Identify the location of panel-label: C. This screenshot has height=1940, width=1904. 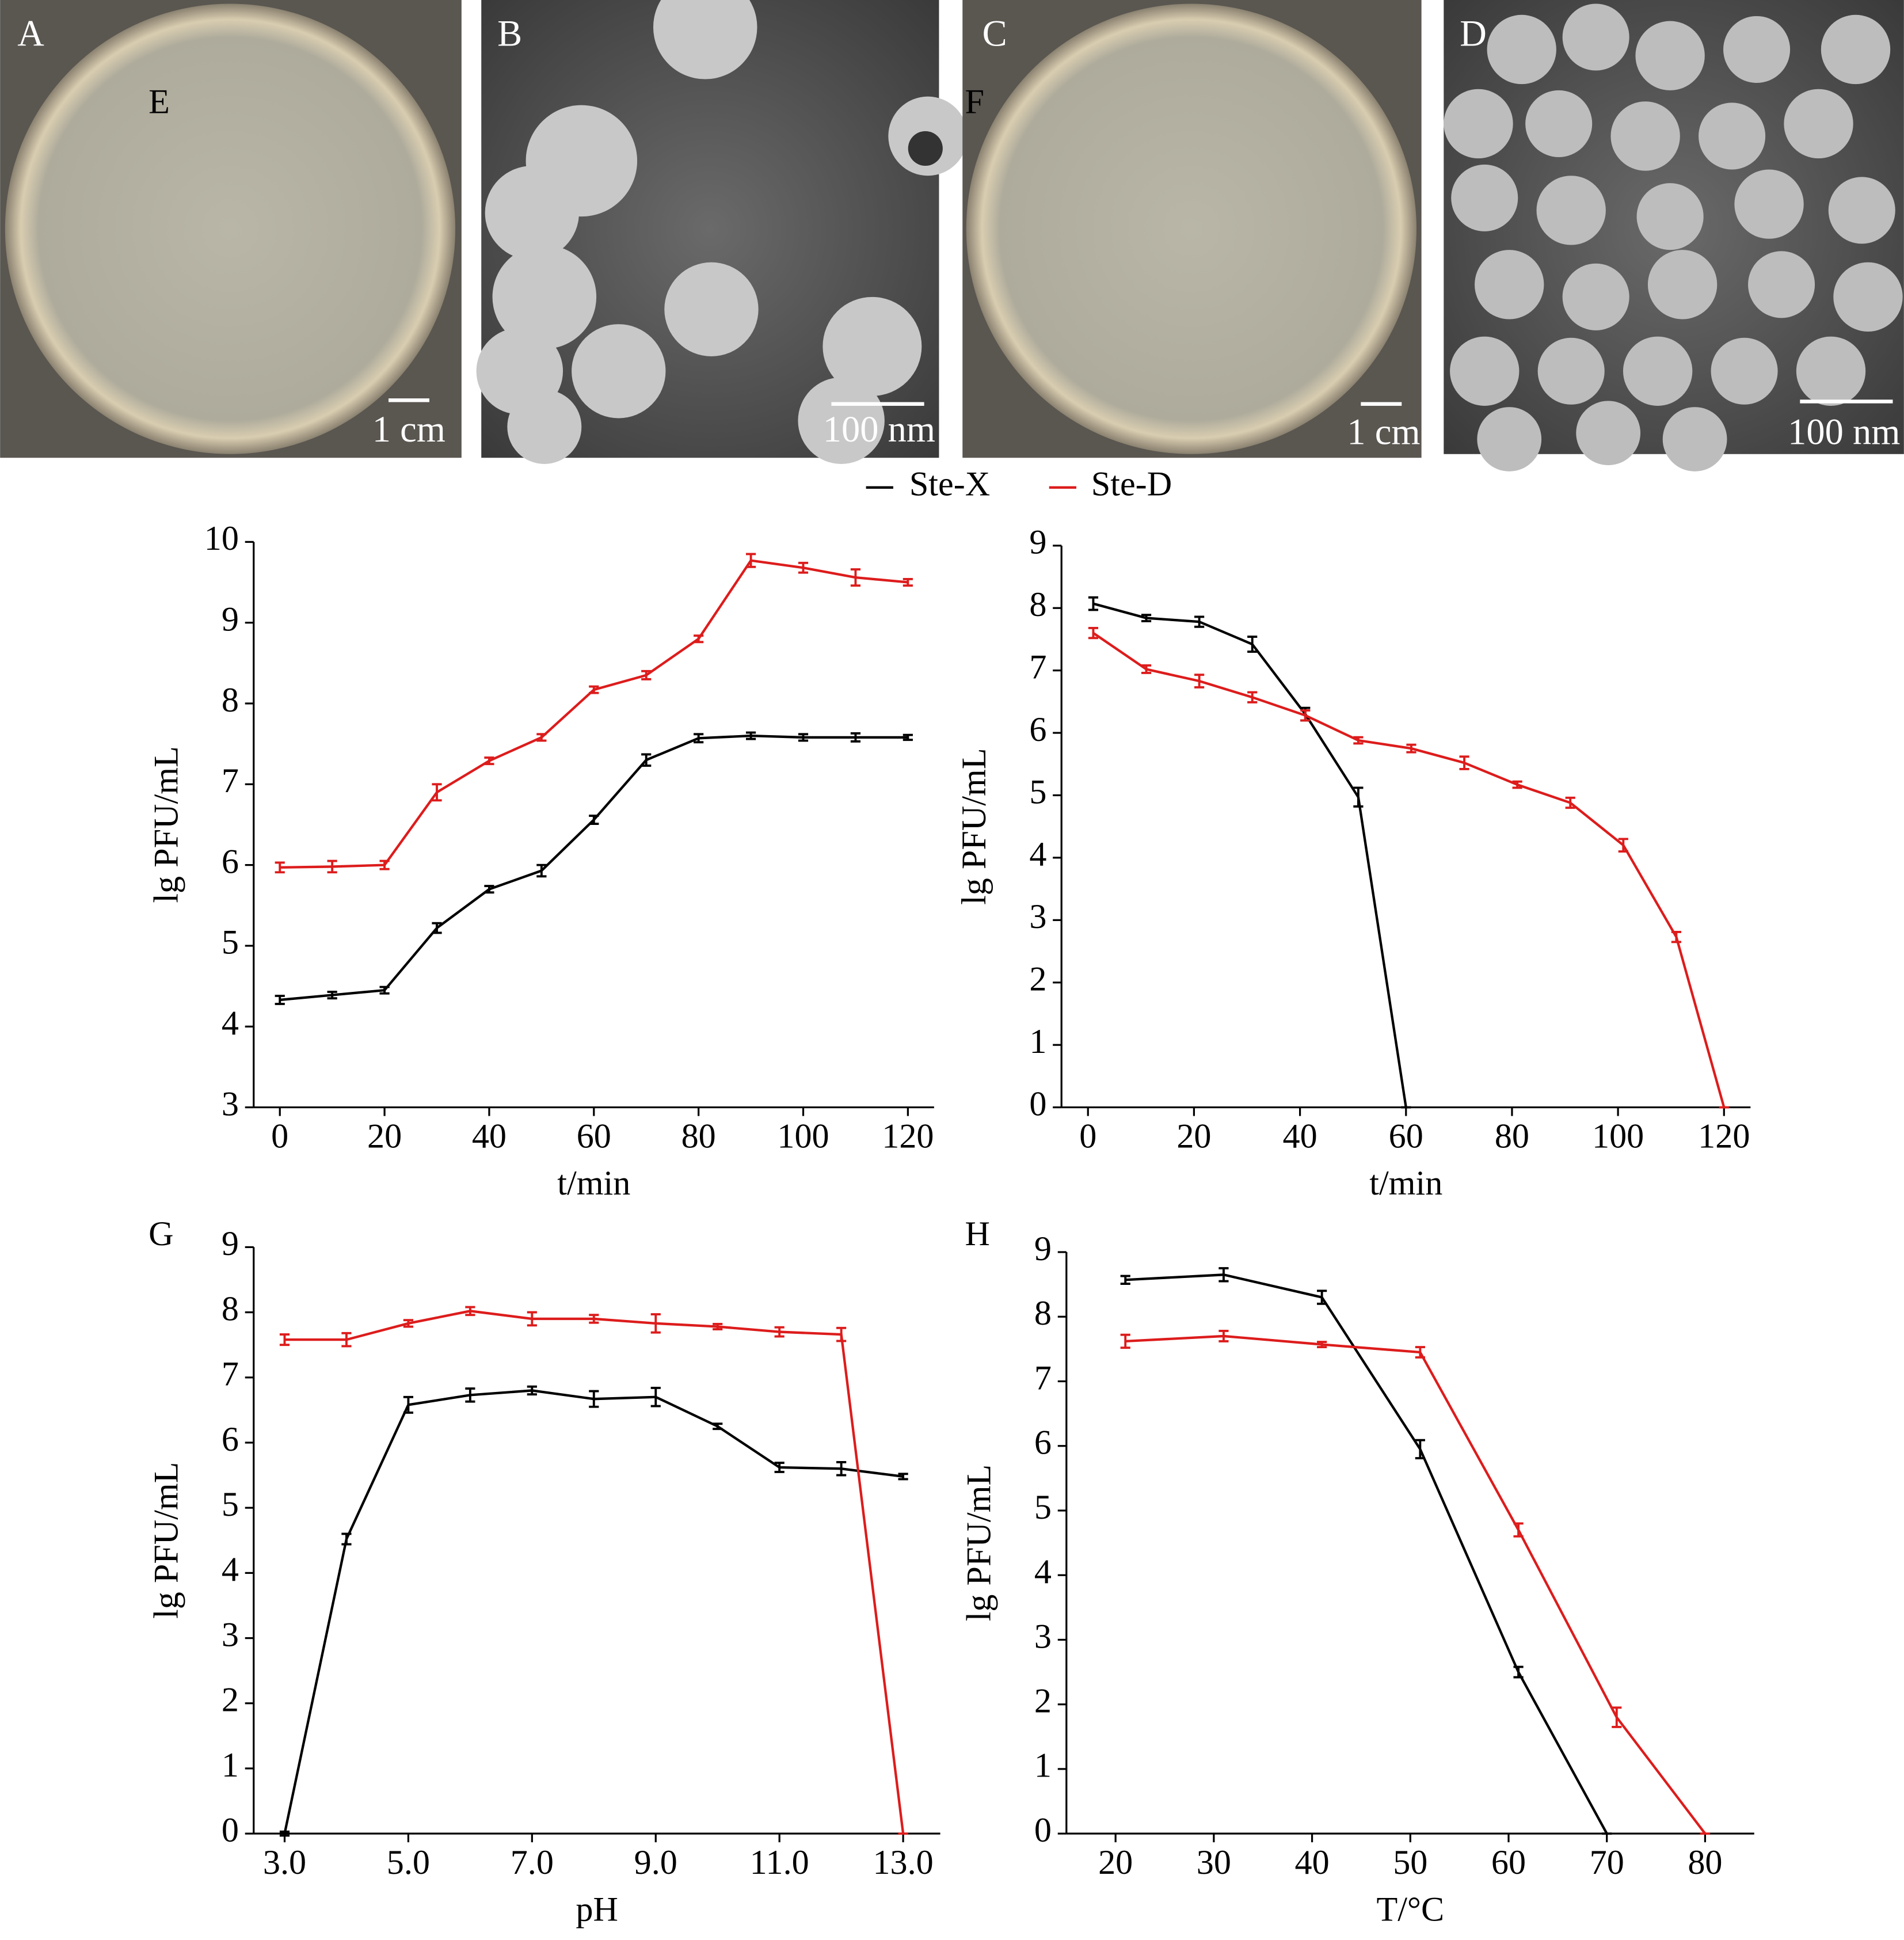
(995, 33).